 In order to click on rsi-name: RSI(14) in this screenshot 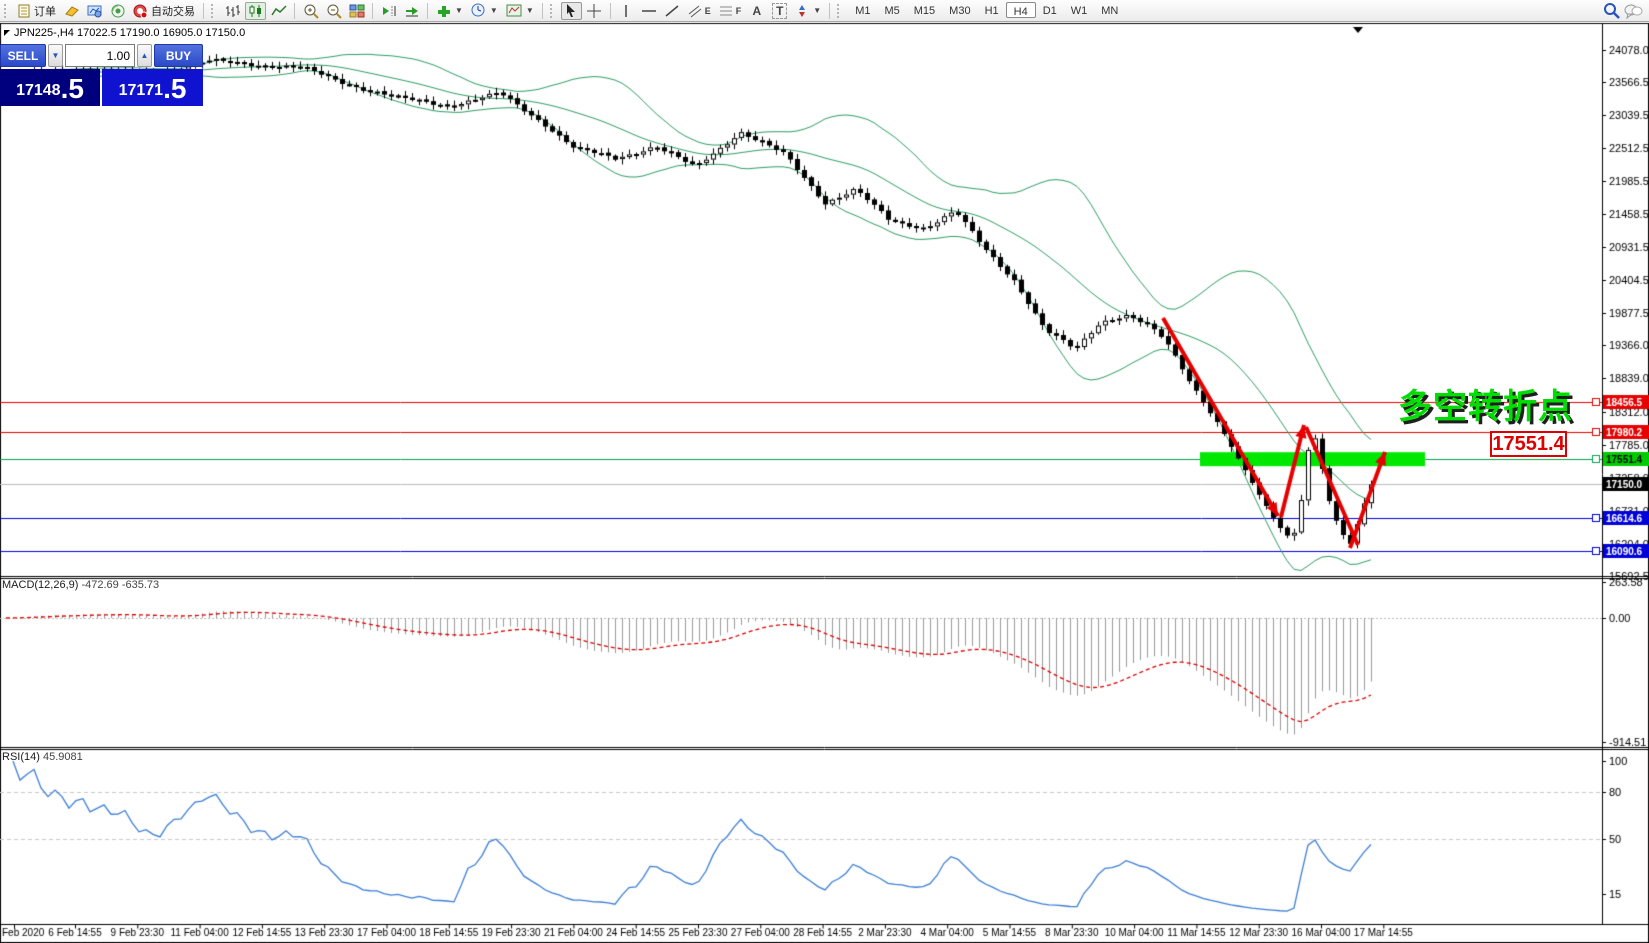, I will do `click(21, 757)`.